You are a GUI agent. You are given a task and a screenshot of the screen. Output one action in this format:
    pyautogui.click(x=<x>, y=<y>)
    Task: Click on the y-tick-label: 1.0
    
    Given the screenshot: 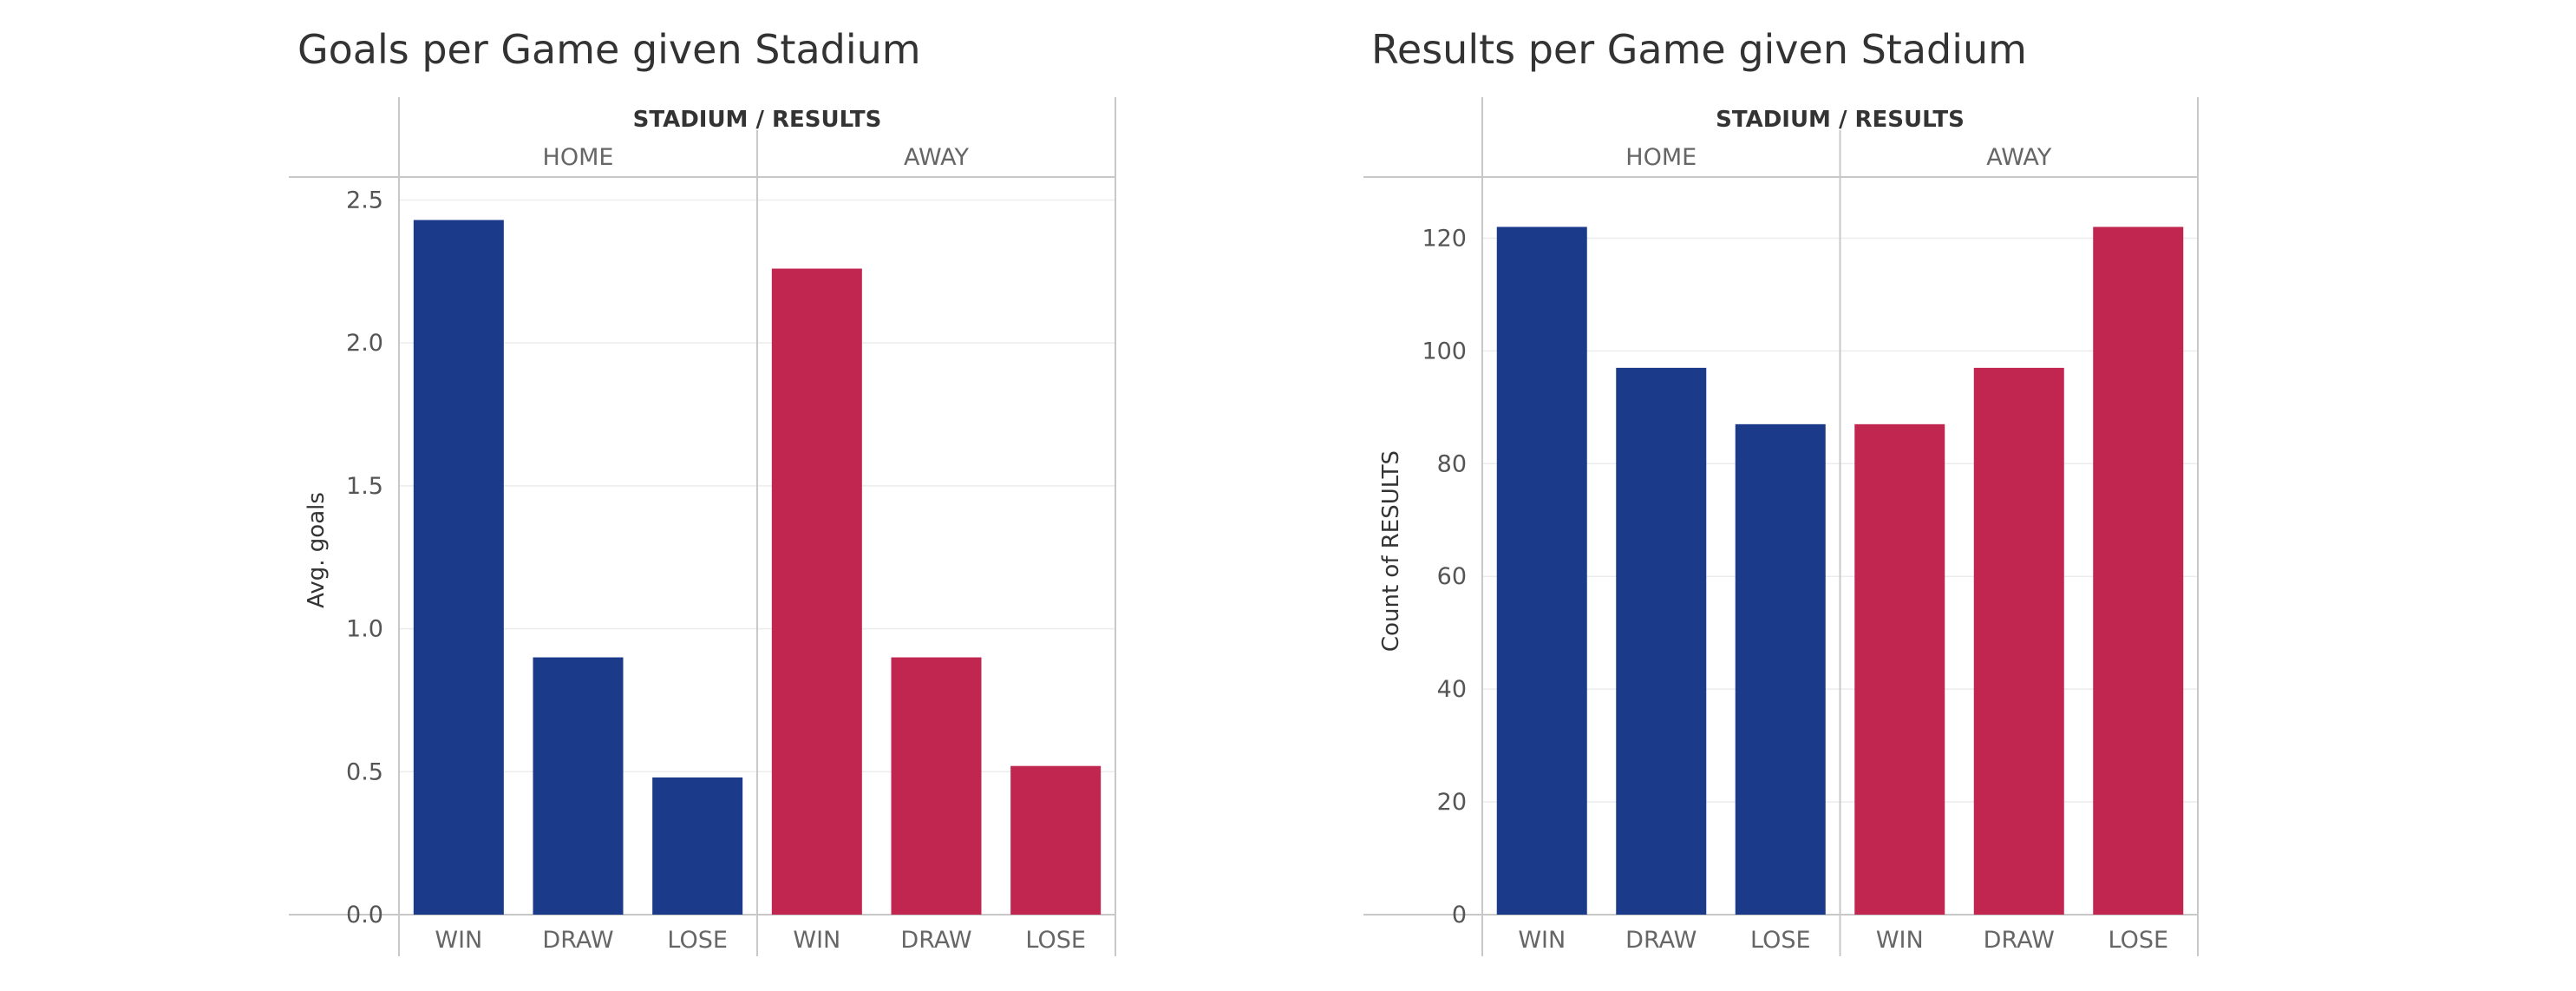 What is the action you would take?
    pyautogui.click(x=364, y=629)
    